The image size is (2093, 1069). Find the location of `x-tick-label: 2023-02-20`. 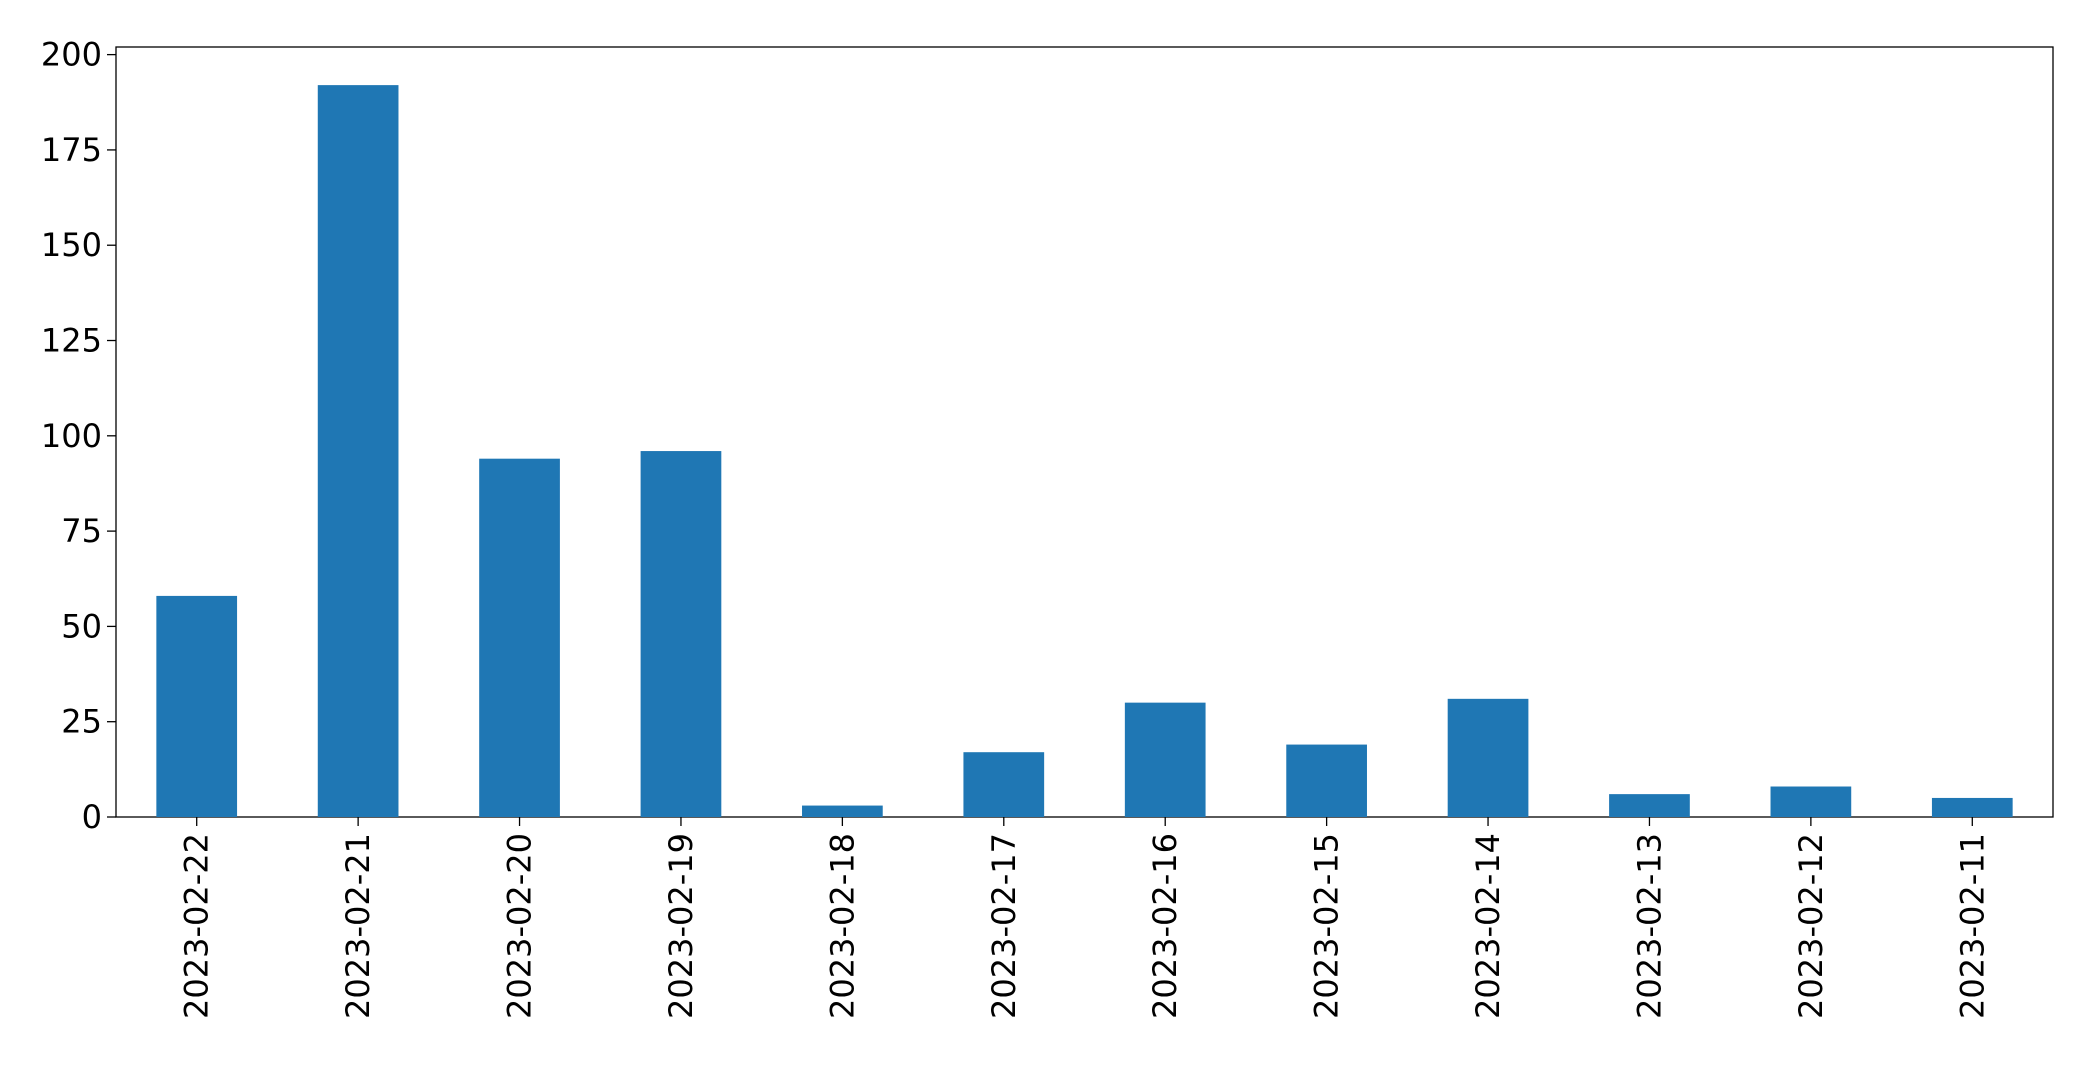

x-tick-label: 2023-02-20 is located at coordinates (520, 926).